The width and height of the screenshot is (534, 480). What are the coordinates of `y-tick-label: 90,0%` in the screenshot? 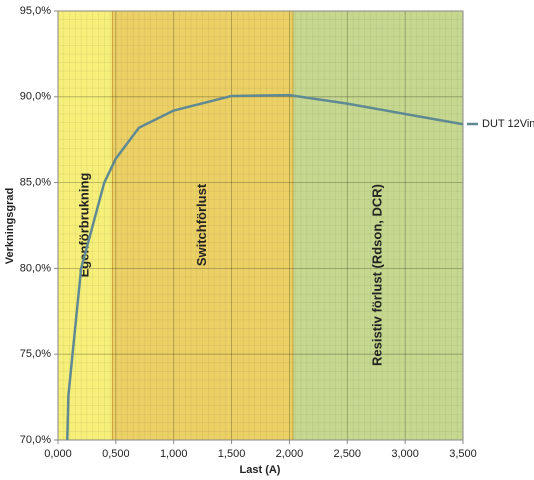 It's located at (35, 97).